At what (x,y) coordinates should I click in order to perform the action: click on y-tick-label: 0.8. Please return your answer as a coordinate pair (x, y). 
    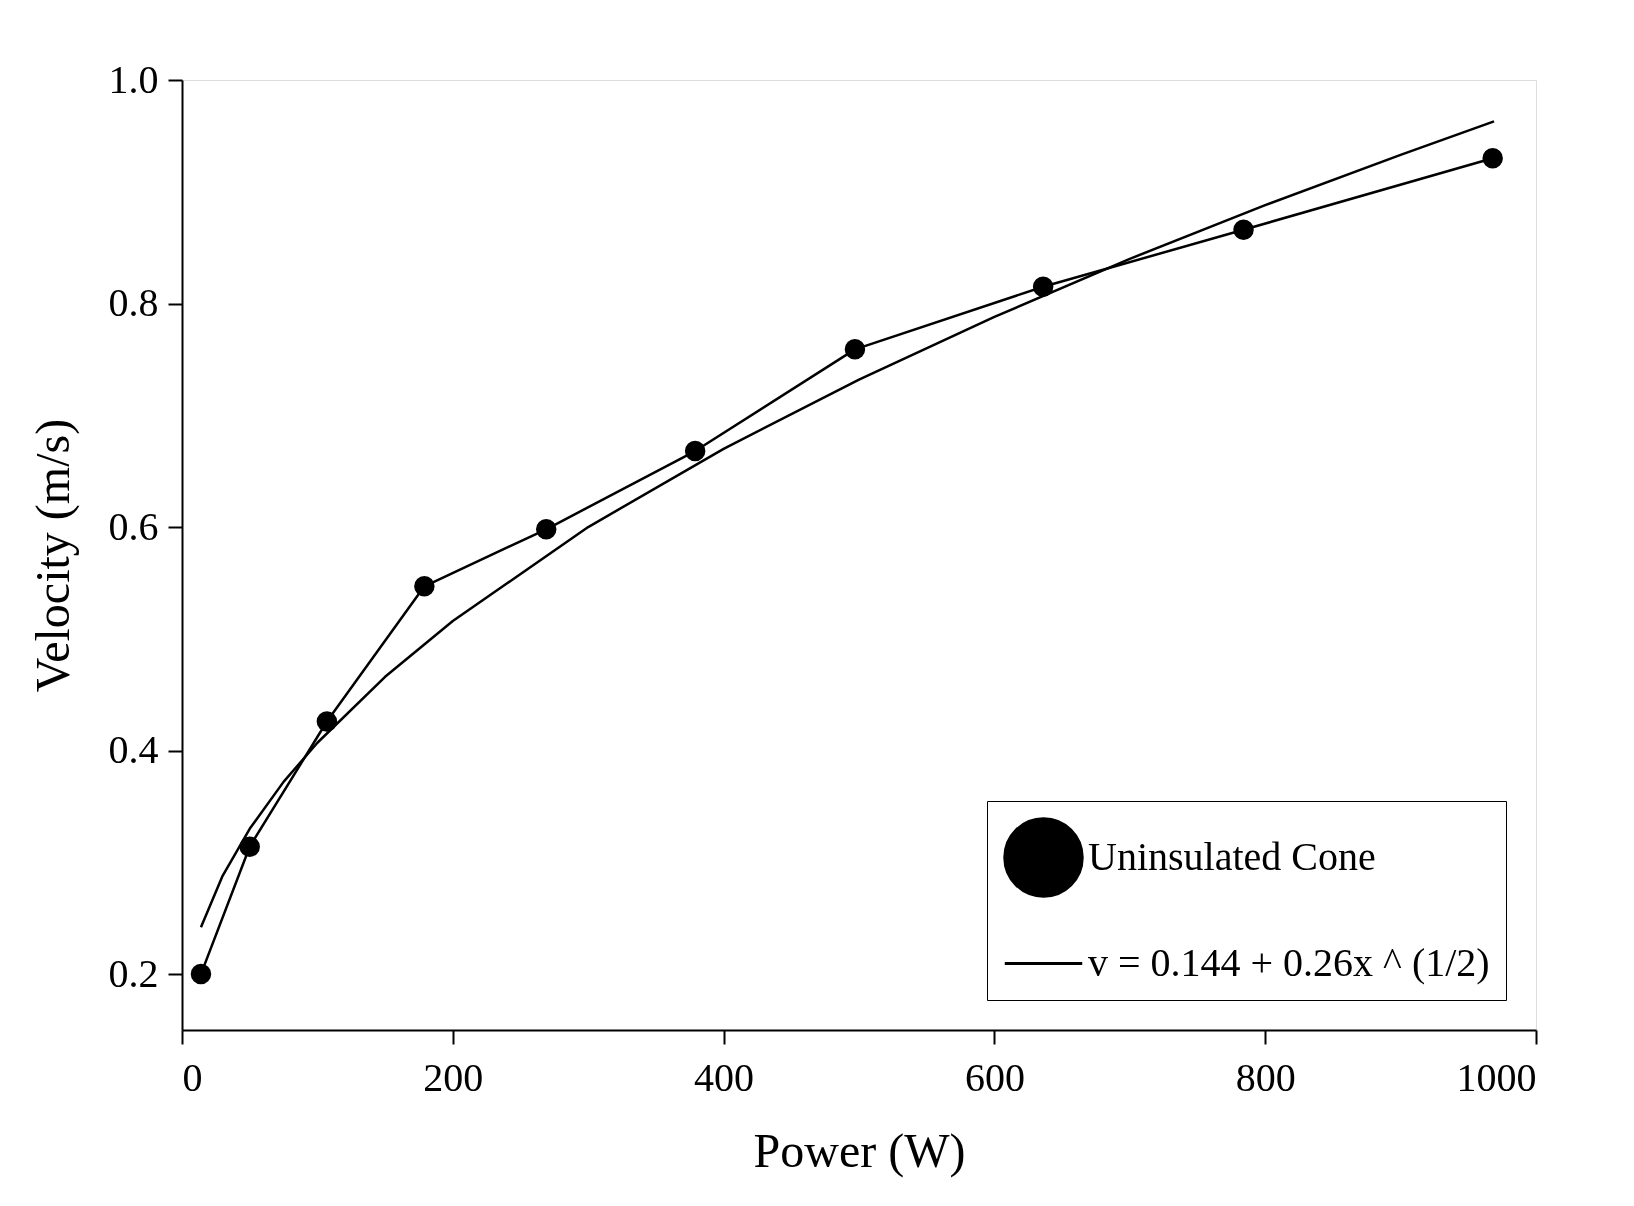
    Looking at the image, I should click on (133, 303).